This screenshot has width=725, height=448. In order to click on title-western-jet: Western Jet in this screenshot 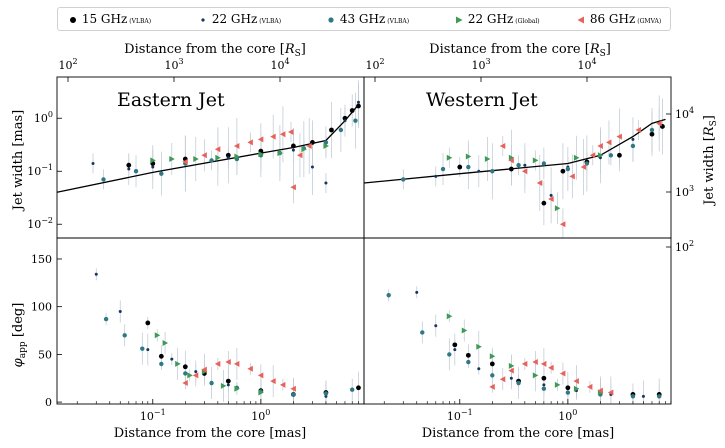, I will do `click(482, 100)`.